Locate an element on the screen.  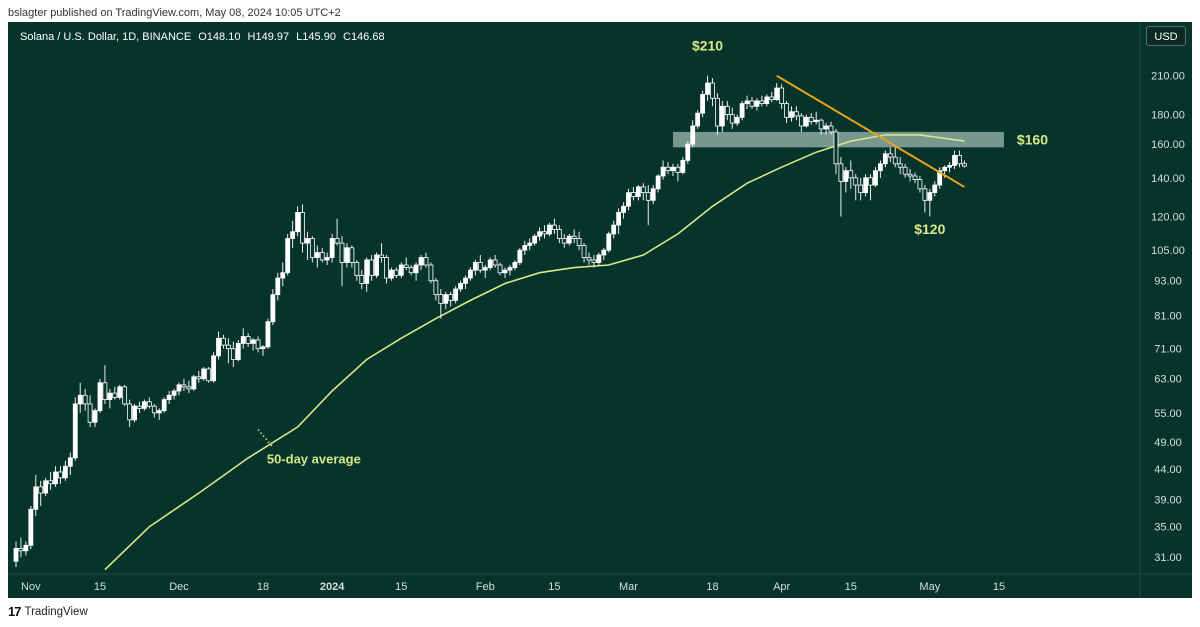
x-tick-label: Mar is located at coordinates (628, 587).